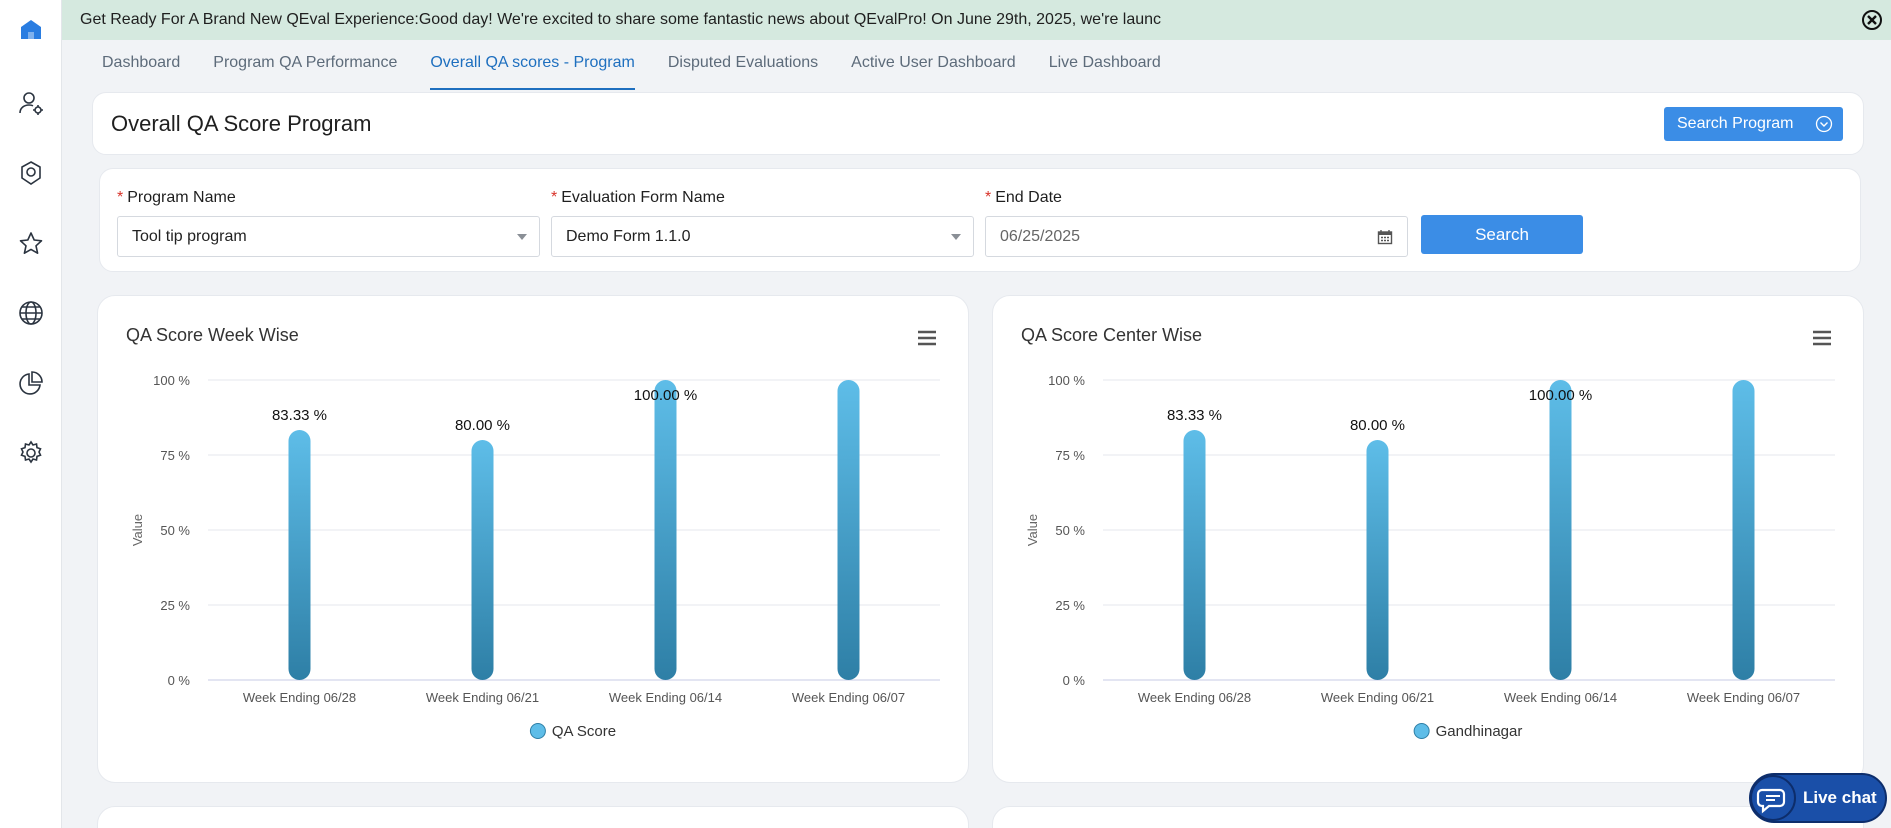  I want to click on tab-program-qa-performance: Program QA Performance, so click(305, 62).